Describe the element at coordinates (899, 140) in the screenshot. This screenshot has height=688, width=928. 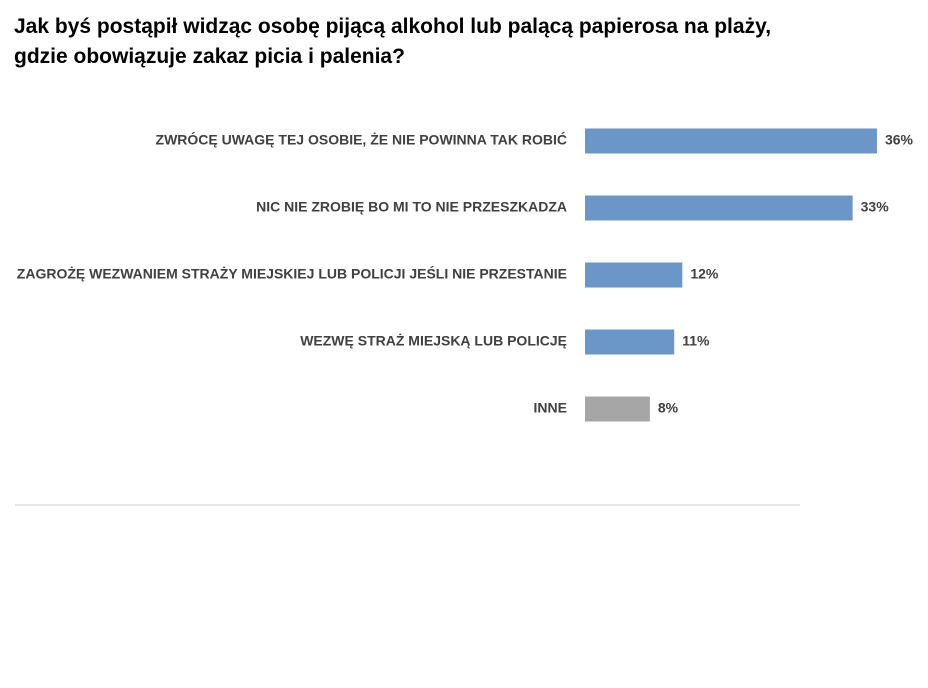
I see `value-label: 36%` at that location.